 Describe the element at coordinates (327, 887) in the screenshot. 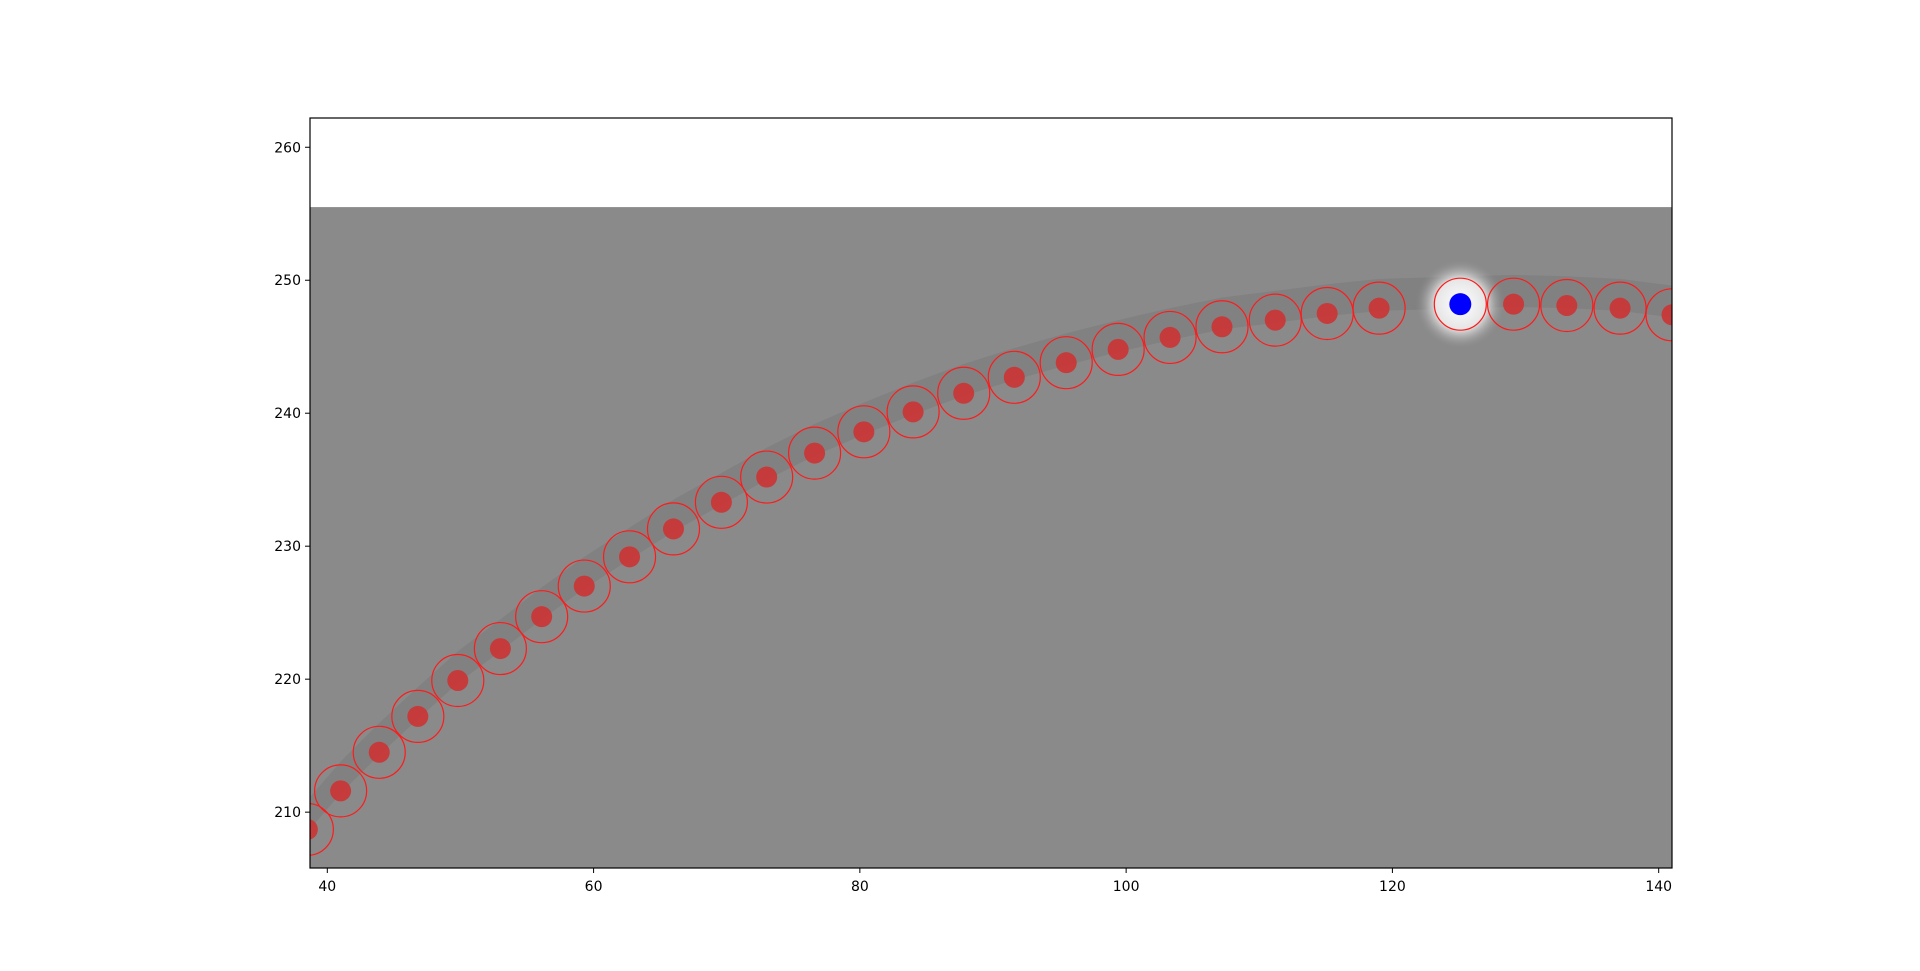

I see `x-tick-label: 40` at that location.